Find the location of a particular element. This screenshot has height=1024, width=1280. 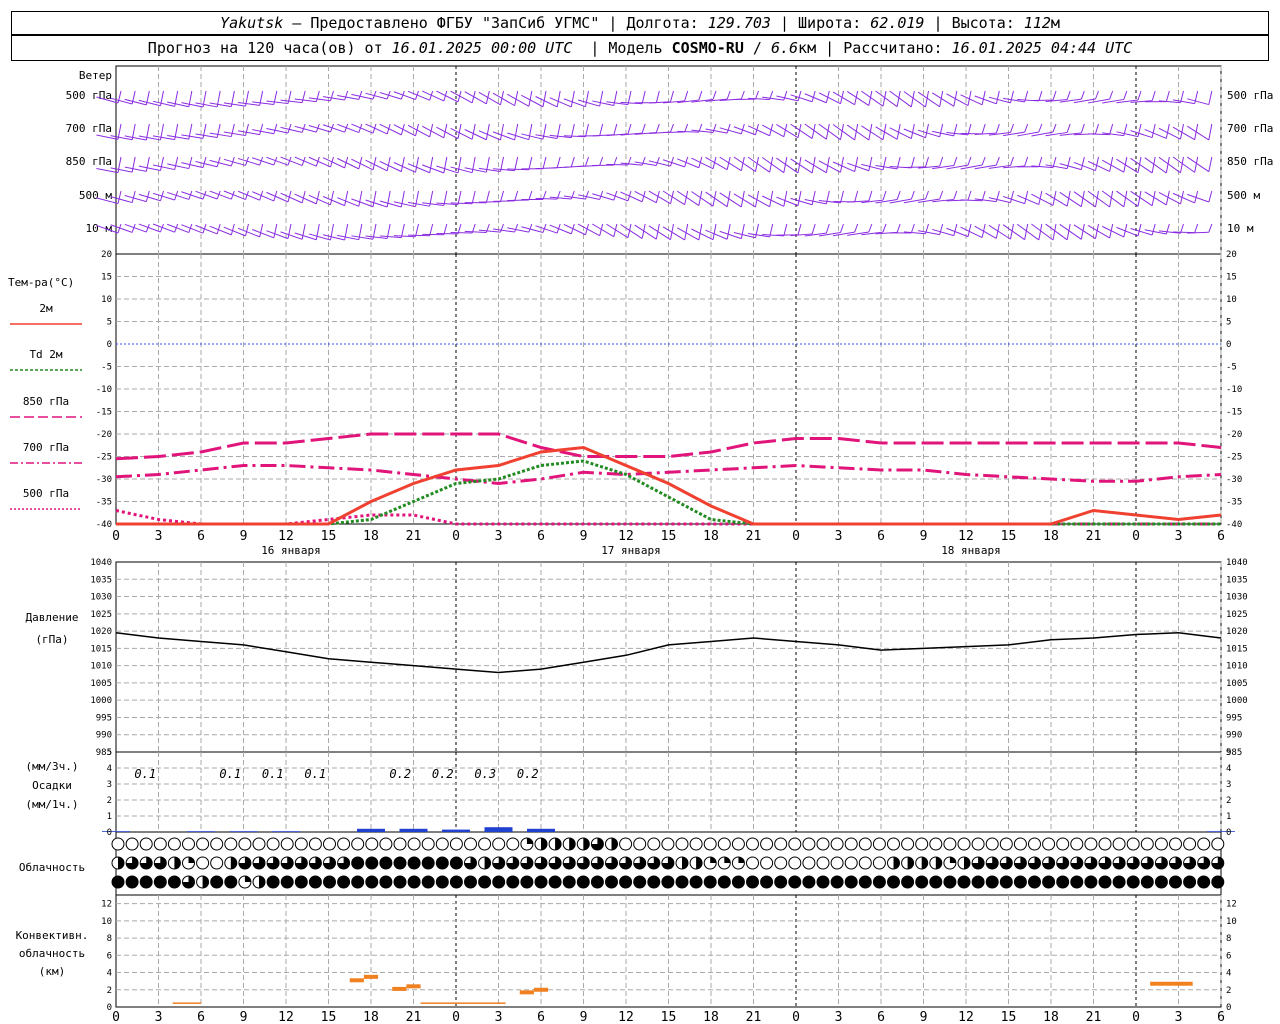

y-tick-label-right: 1035 is located at coordinates (1237, 580).